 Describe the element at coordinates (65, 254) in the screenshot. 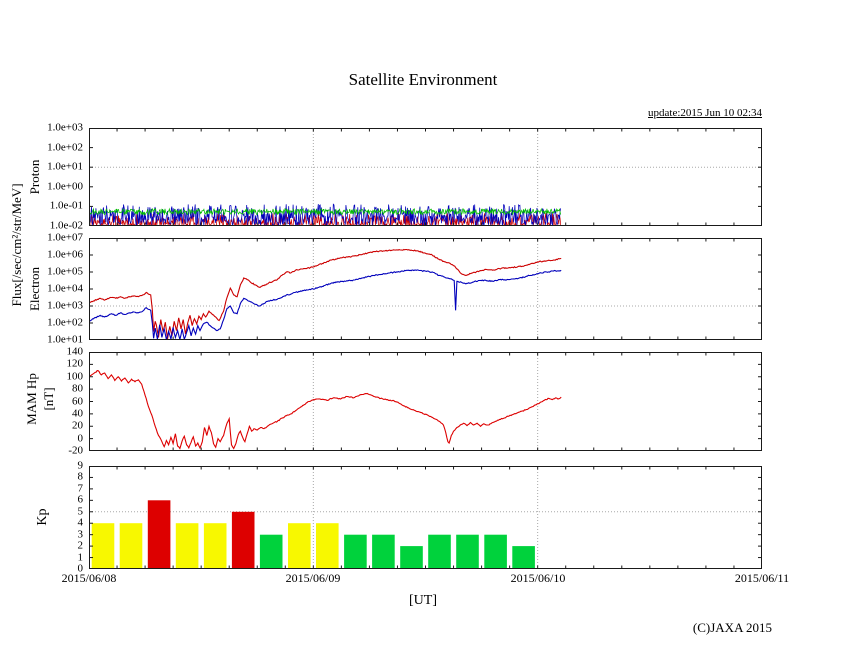

I see `electron-y-tick-label: 1.0e+06` at that location.